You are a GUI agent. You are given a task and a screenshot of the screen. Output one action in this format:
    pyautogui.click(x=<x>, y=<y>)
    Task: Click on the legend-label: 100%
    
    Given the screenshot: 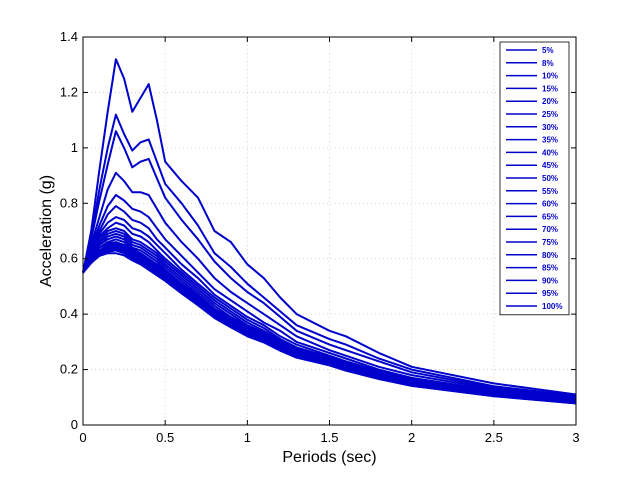 What is the action you would take?
    pyautogui.click(x=552, y=306)
    